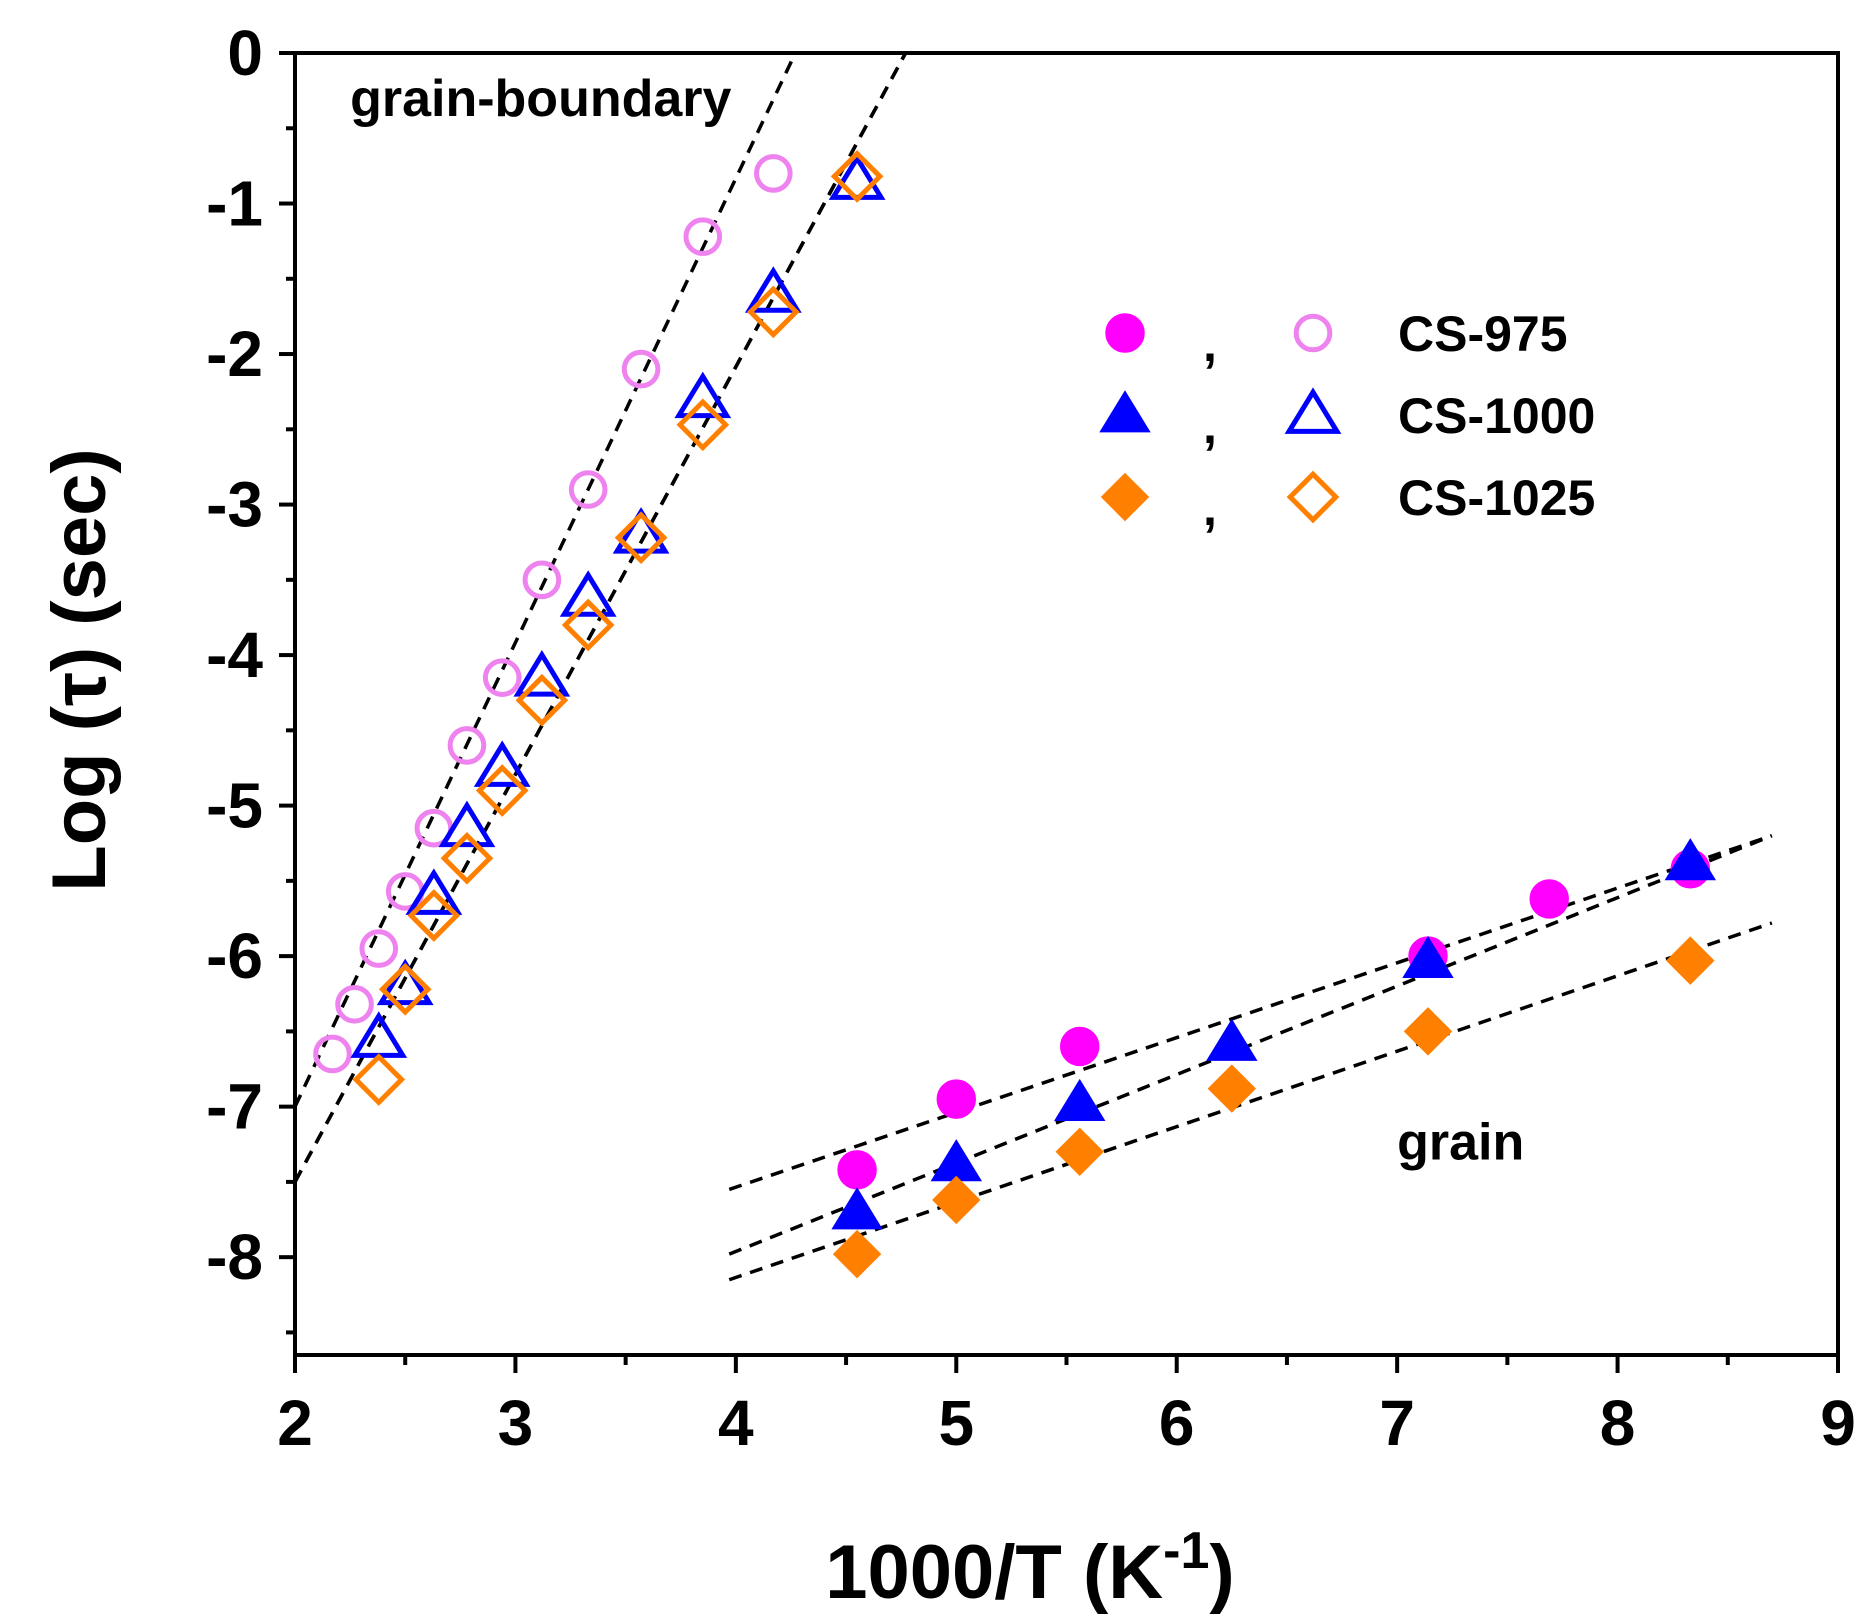  Describe the element at coordinates (736, 1423) in the screenshot. I see `x-tick-label-2: 4` at that location.